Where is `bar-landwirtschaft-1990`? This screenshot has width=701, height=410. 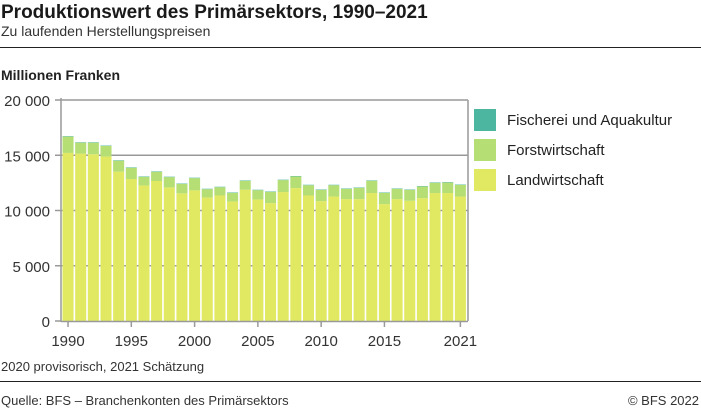 bar-landwirtschaft-1990 is located at coordinates (68, 236).